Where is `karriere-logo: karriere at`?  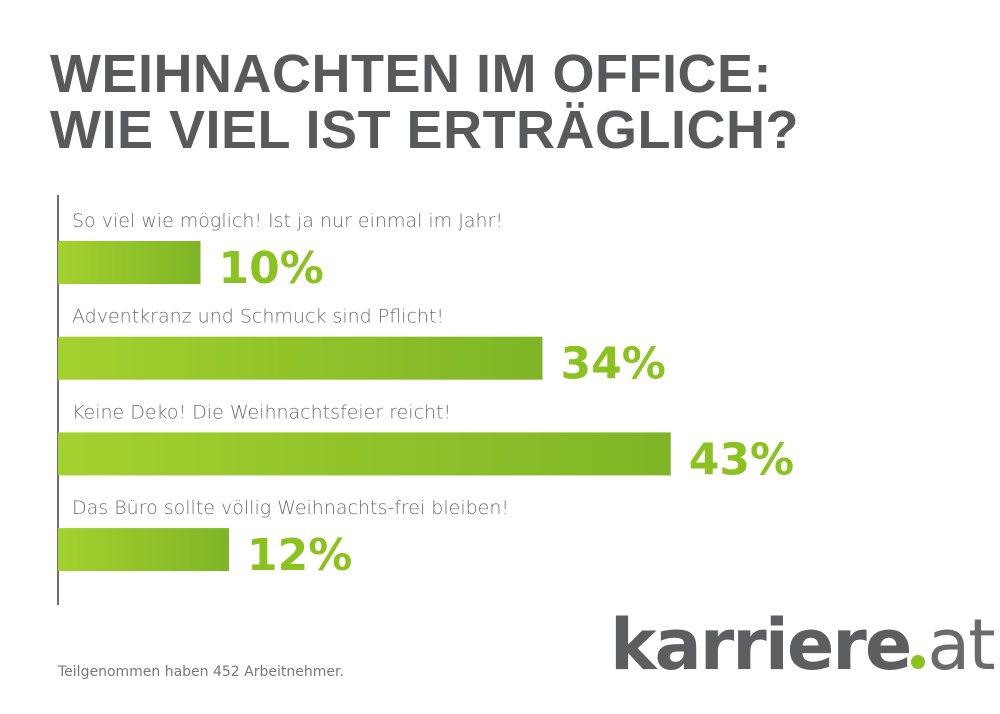
karriere-logo: karriere at is located at coordinates (803, 645).